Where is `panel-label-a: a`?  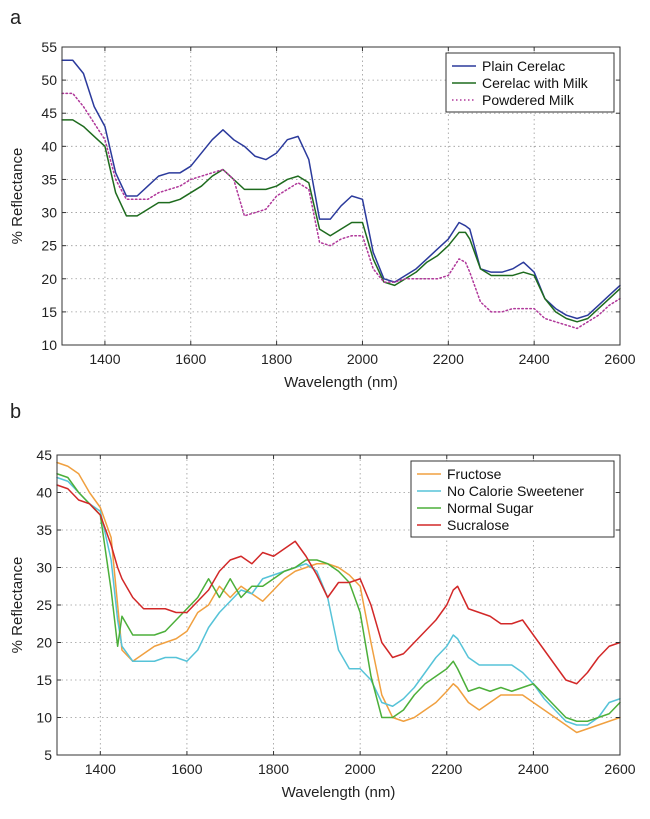 panel-label-a: a is located at coordinates (16, 18).